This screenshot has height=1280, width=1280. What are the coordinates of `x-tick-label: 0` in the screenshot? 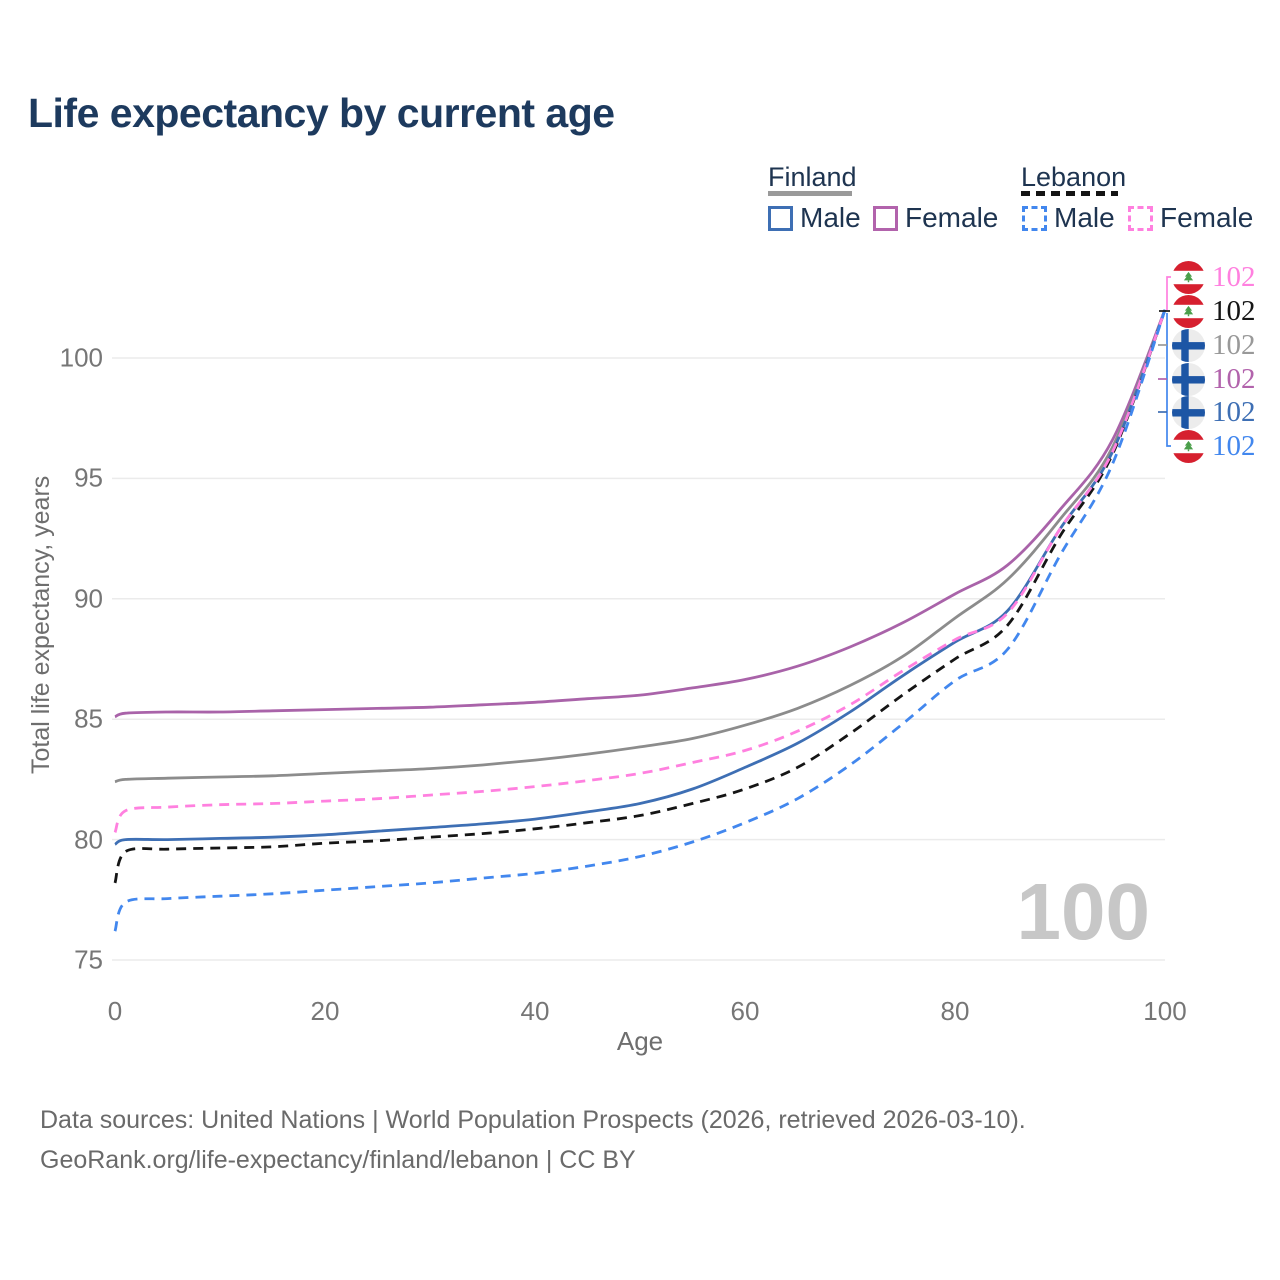 It's located at (115, 1011).